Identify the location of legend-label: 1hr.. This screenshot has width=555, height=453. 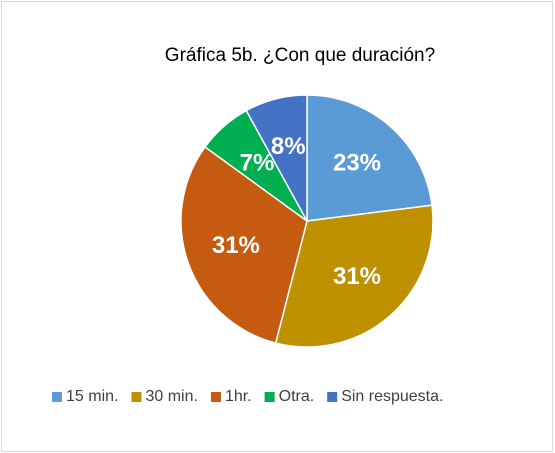
(238, 396).